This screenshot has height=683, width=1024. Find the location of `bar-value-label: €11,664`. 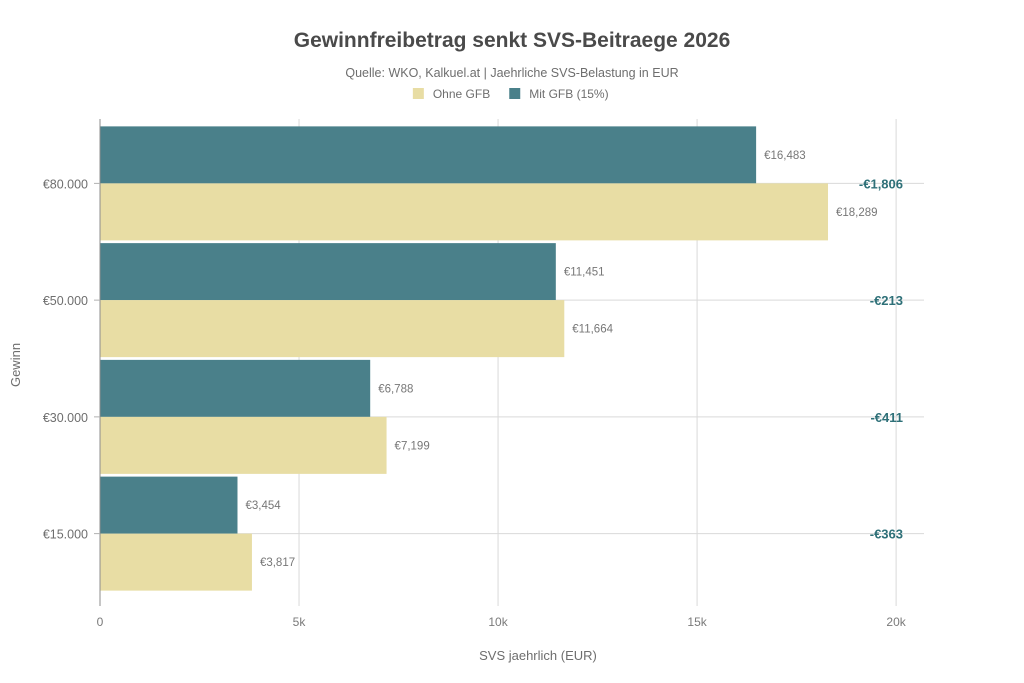

bar-value-label: €11,664 is located at coordinates (592, 330).